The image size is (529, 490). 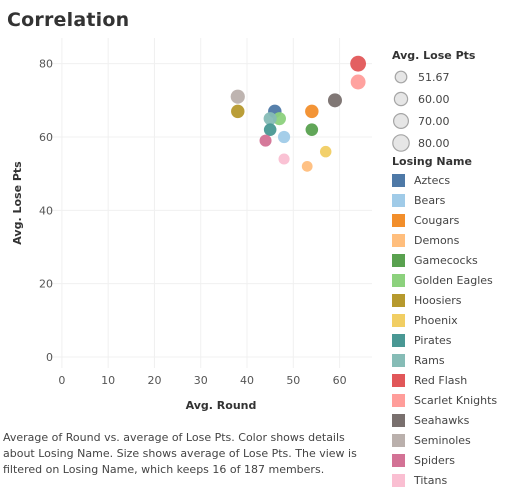 I want to click on point-demons, so click(x=307, y=166).